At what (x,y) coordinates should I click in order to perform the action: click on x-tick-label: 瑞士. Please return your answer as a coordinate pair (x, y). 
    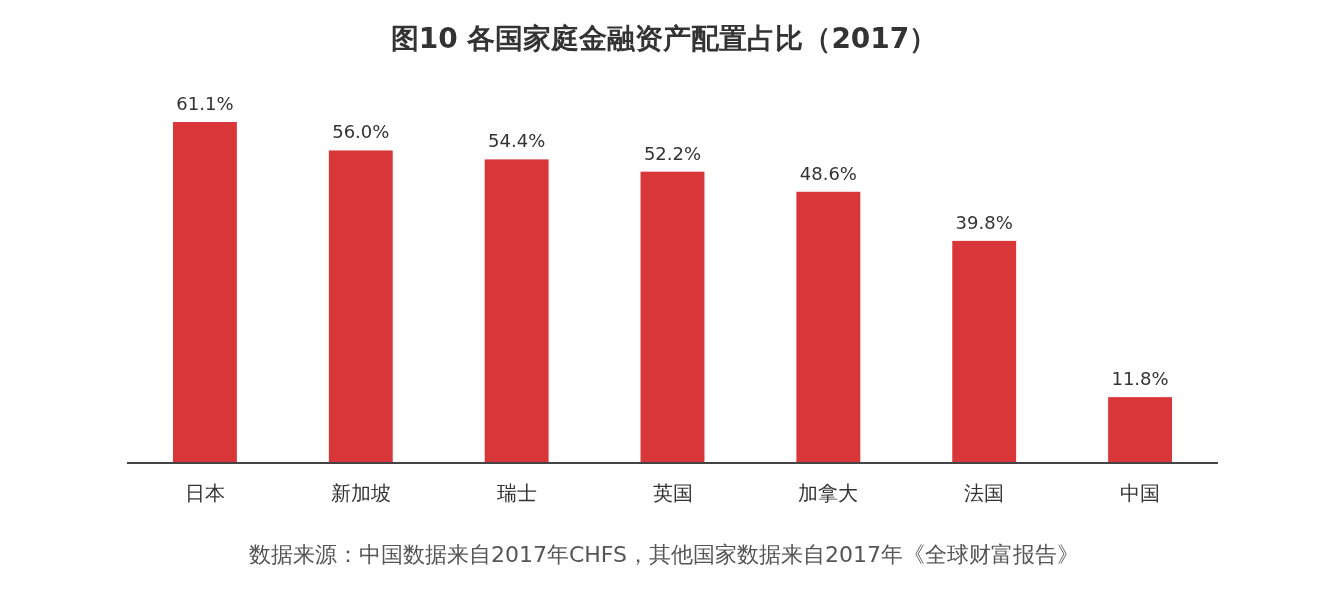
    Looking at the image, I should click on (516, 493).